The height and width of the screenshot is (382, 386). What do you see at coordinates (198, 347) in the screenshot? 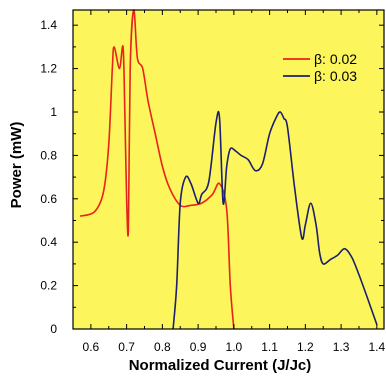
I see `x-tick-label: 0.9` at bounding box center [198, 347].